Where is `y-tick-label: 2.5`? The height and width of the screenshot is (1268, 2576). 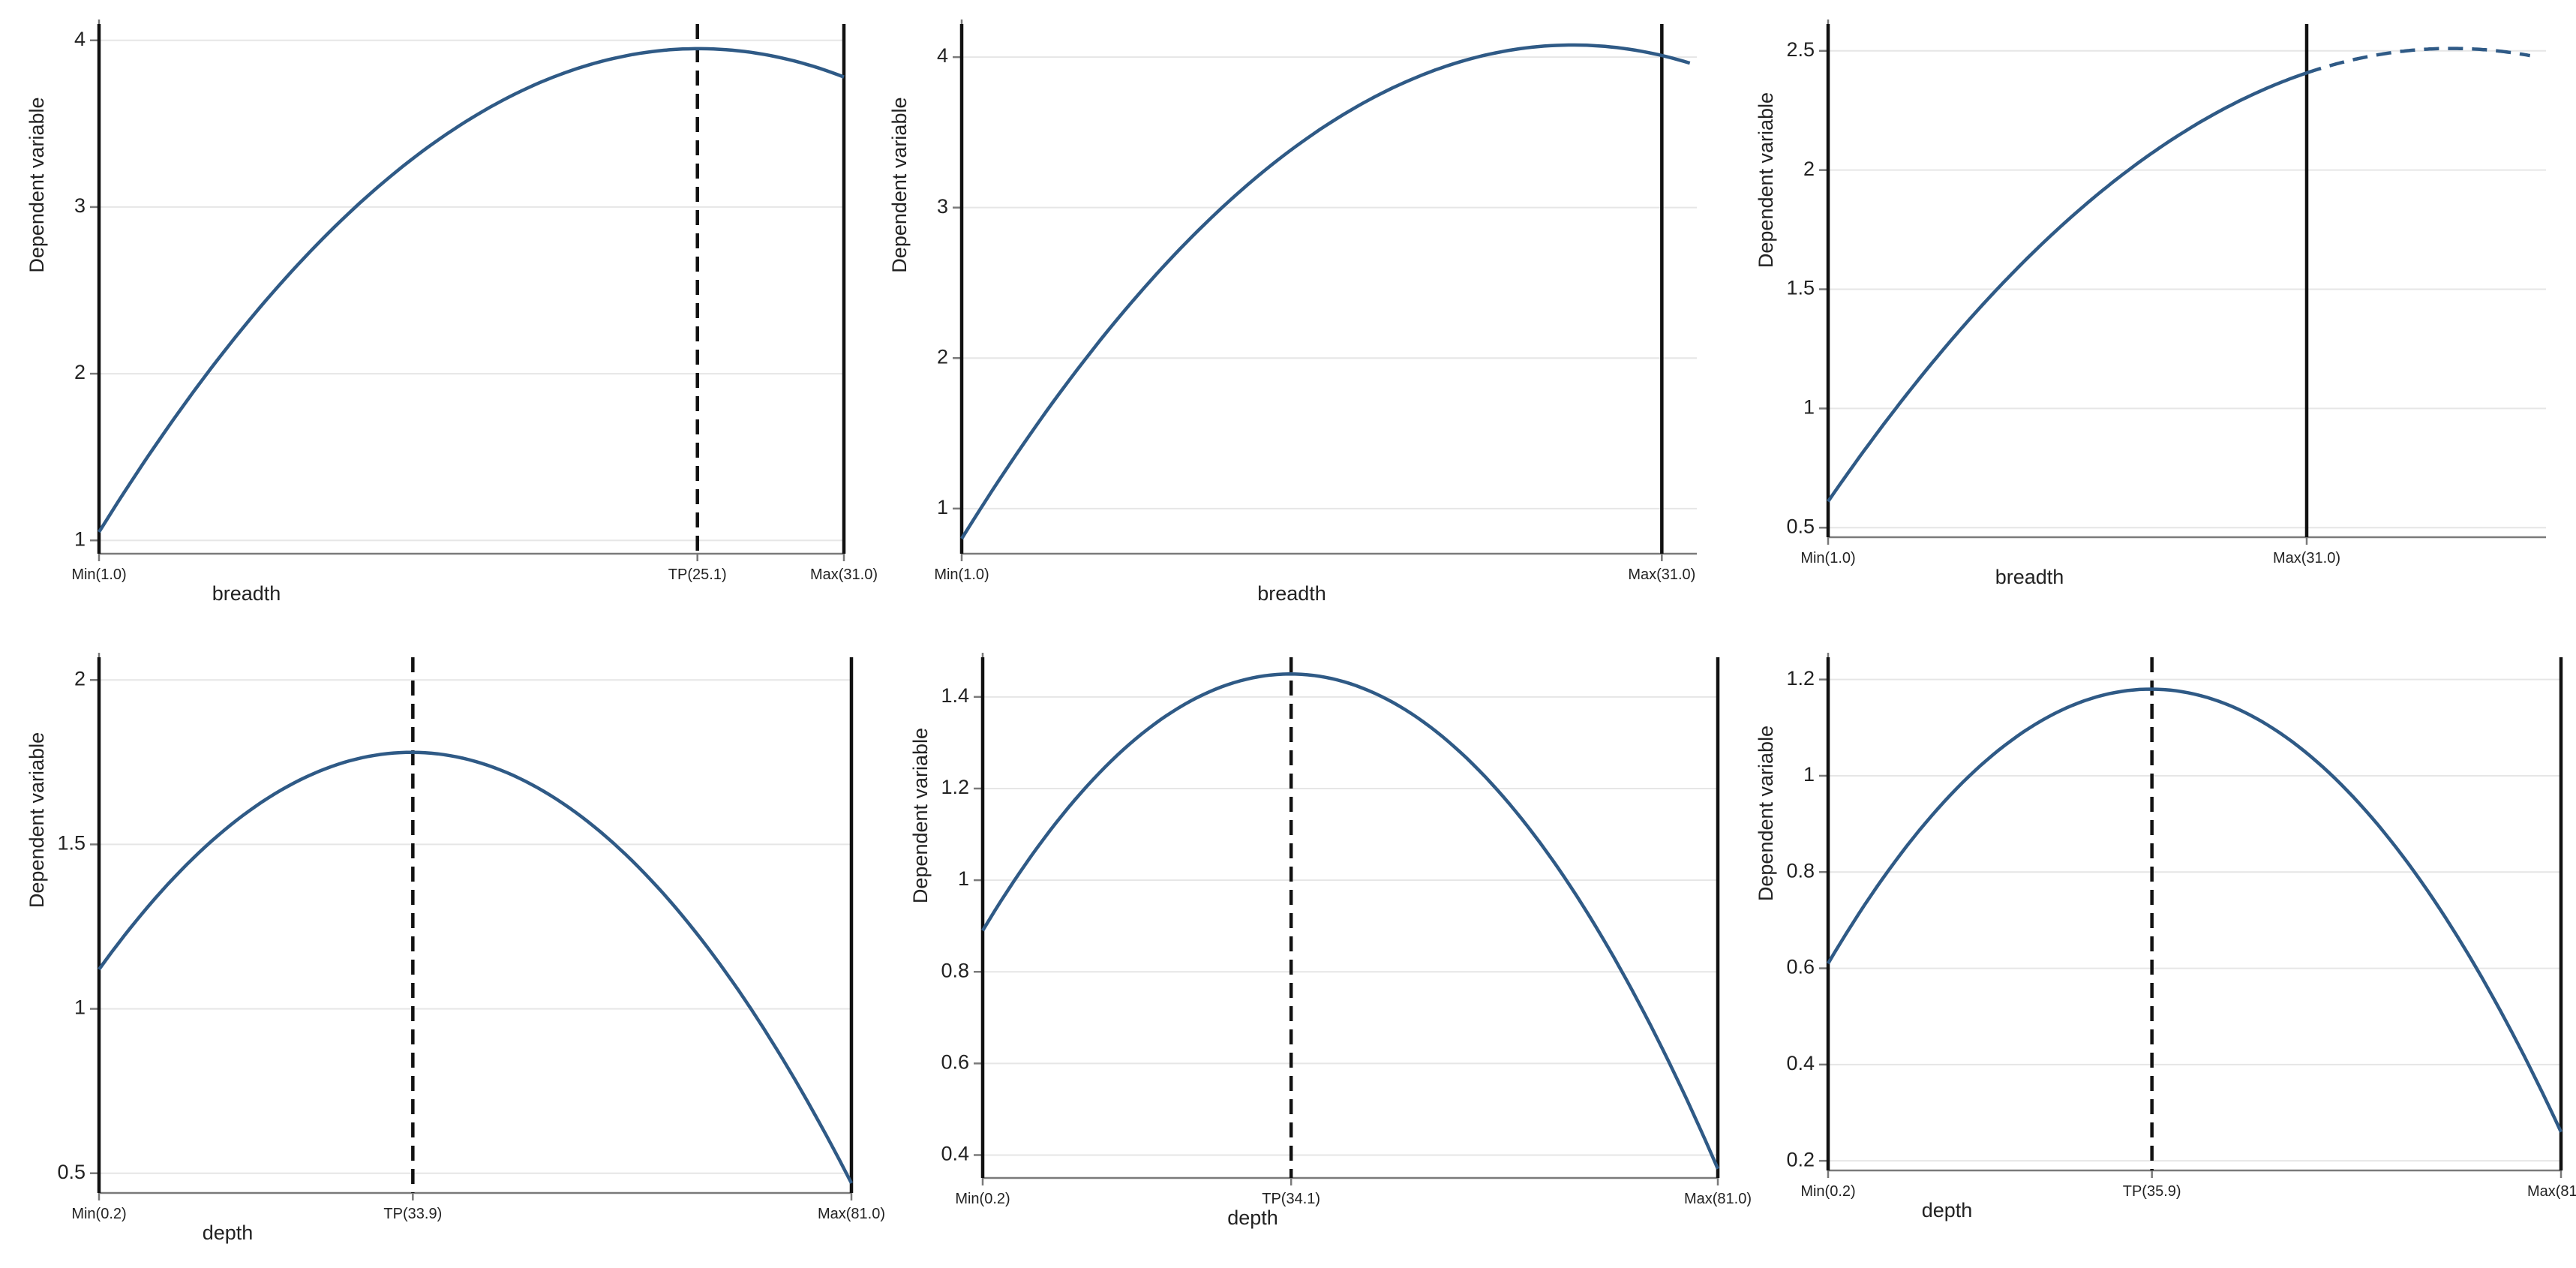 y-tick-label: 2.5 is located at coordinates (1800, 49).